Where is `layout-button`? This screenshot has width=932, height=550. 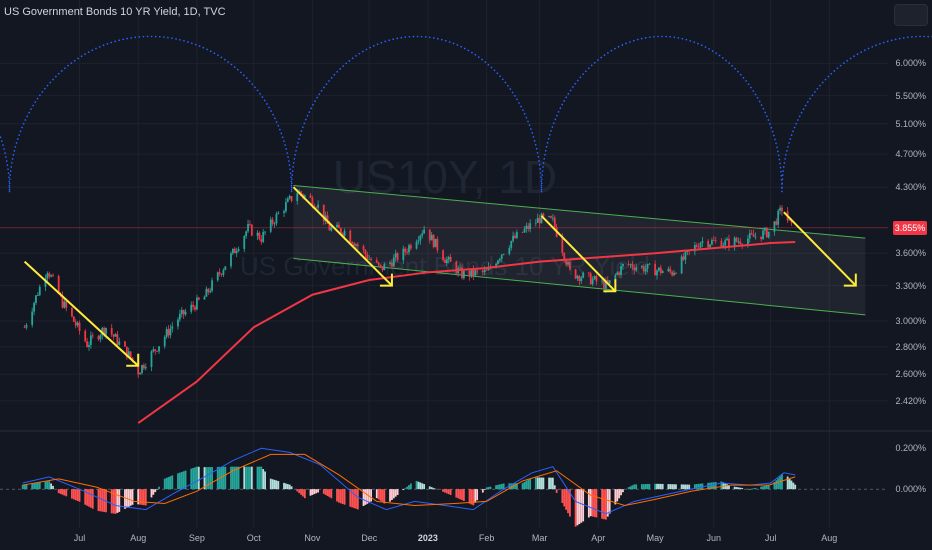 layout-button is located at coordinates (911, 15).